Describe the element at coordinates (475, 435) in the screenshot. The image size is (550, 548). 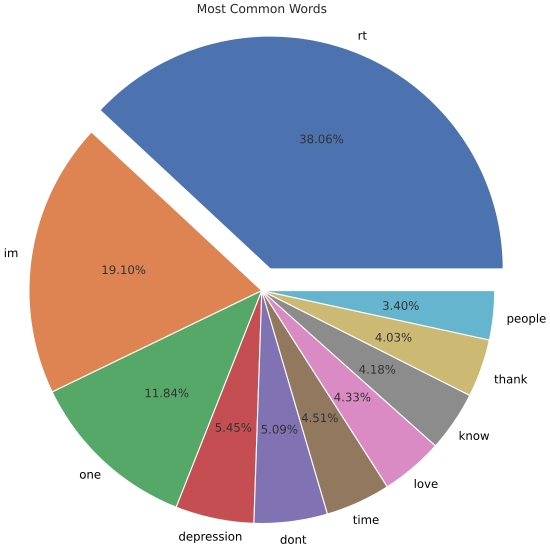
I see `slice-label: know` at that location.